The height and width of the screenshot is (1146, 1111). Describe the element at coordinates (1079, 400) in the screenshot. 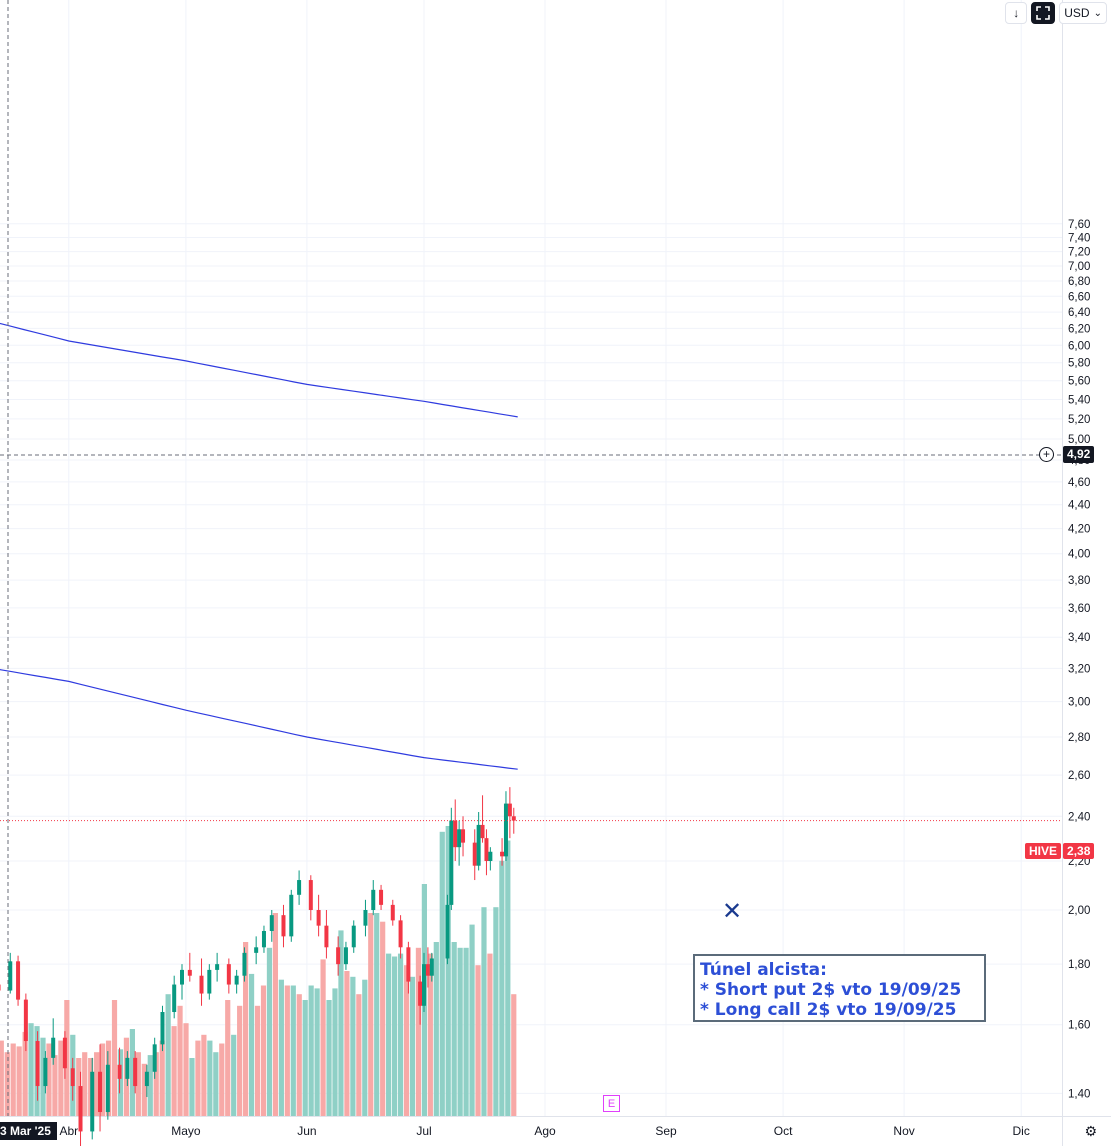

I see `price-tick-label: 5,40` at that location.